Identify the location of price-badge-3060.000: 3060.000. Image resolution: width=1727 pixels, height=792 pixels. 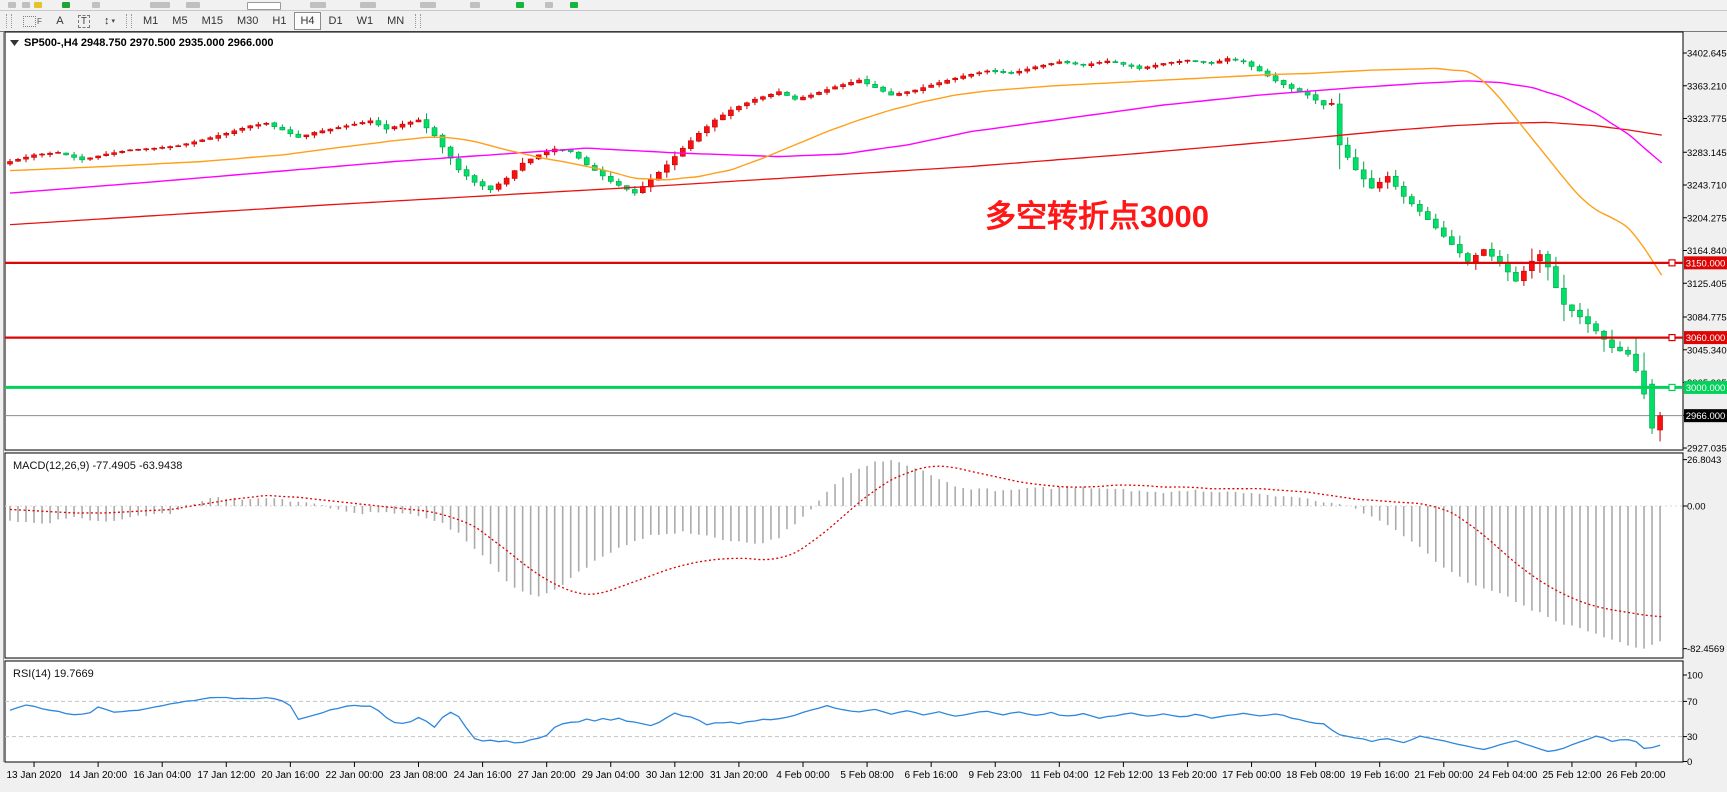
(1705, 338).